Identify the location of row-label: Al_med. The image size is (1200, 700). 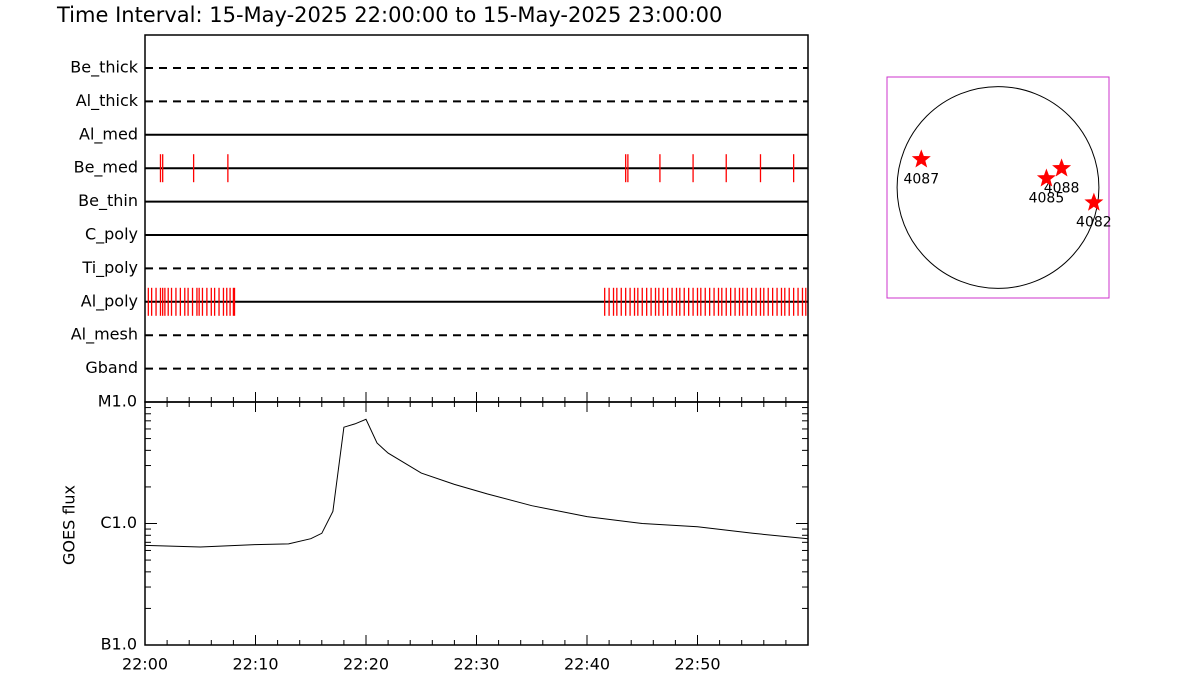
(108, 134).